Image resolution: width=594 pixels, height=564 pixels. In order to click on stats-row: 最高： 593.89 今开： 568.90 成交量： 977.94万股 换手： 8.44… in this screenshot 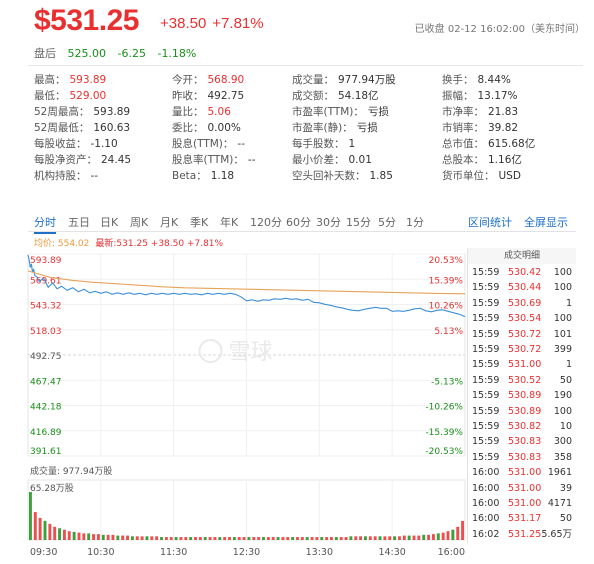, I will do `click(311, 80)`.